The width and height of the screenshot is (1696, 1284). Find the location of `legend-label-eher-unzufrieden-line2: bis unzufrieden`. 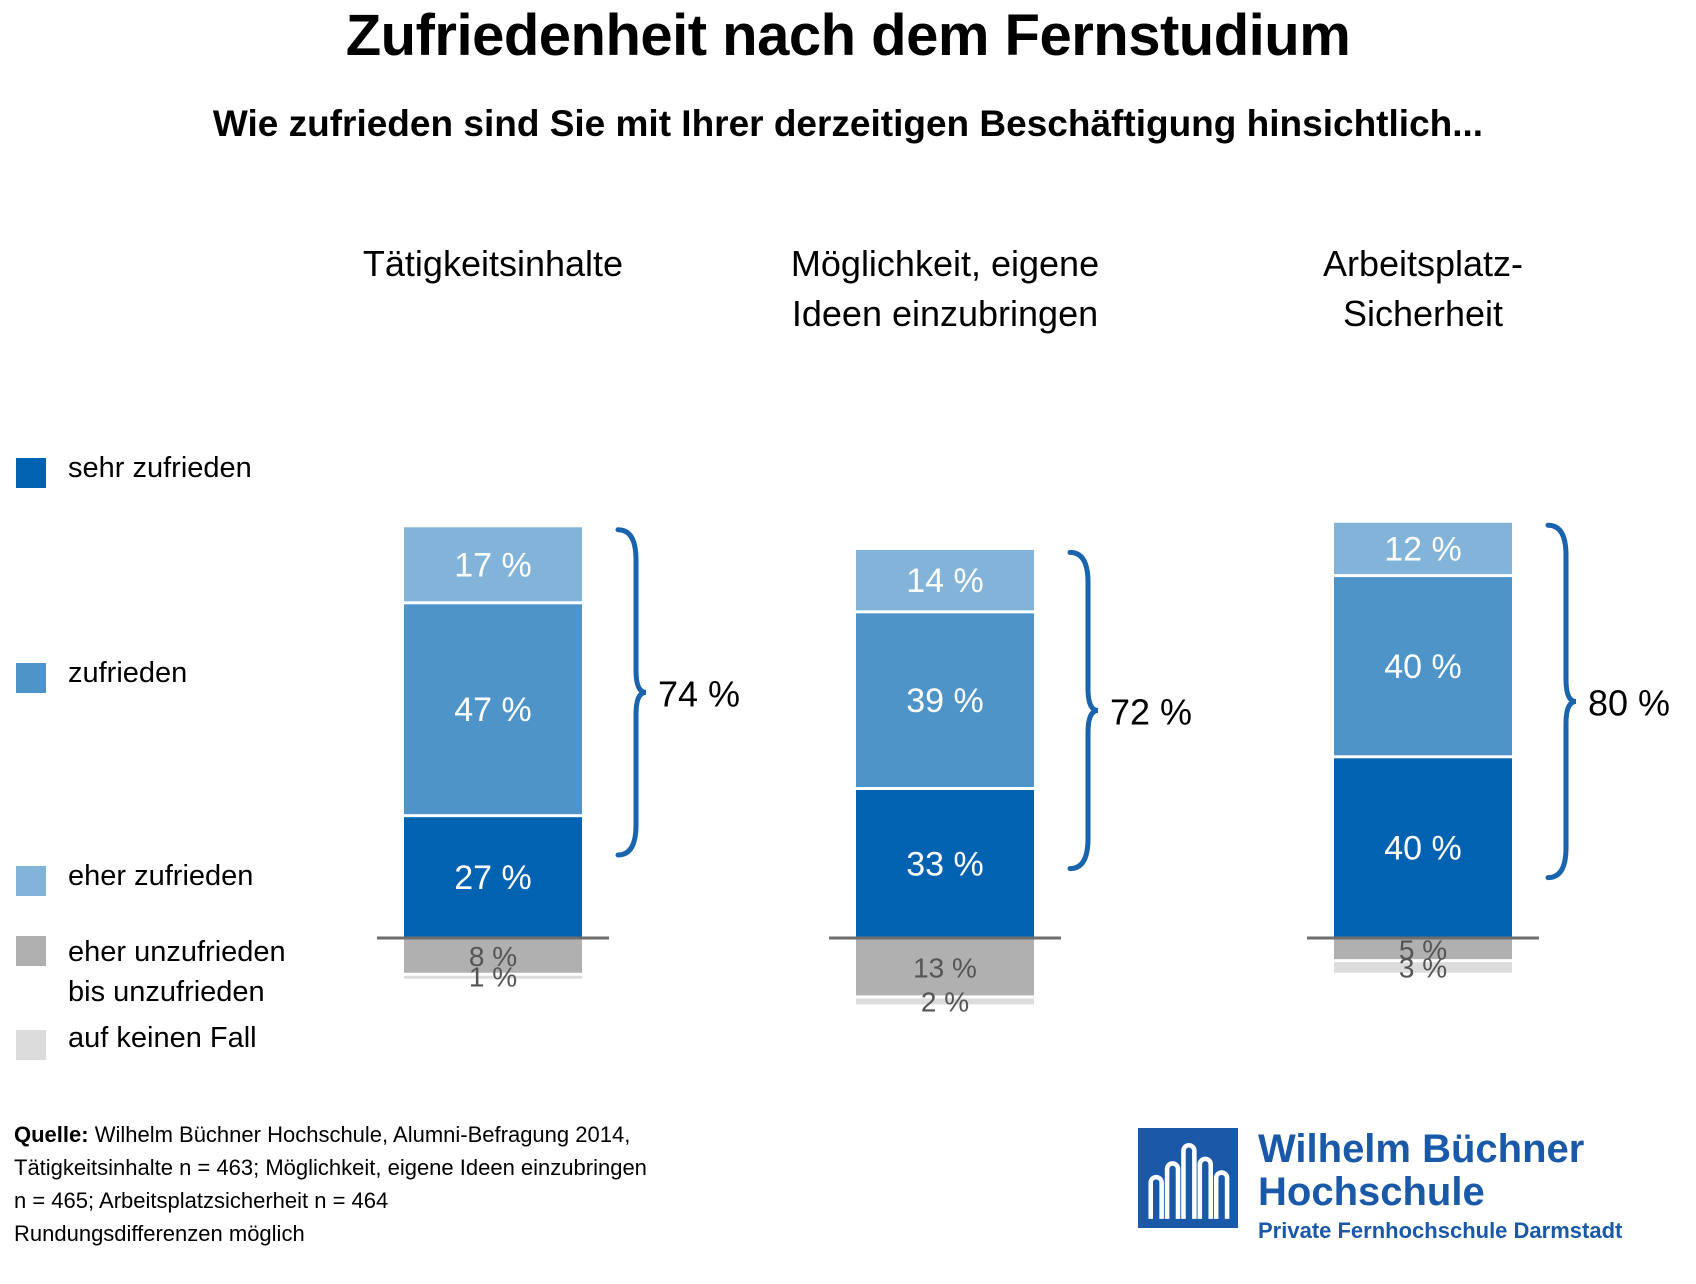

legend-label-eher-unzufrieden-line2: bis unzufrieden is located at coordinates (166, 992).